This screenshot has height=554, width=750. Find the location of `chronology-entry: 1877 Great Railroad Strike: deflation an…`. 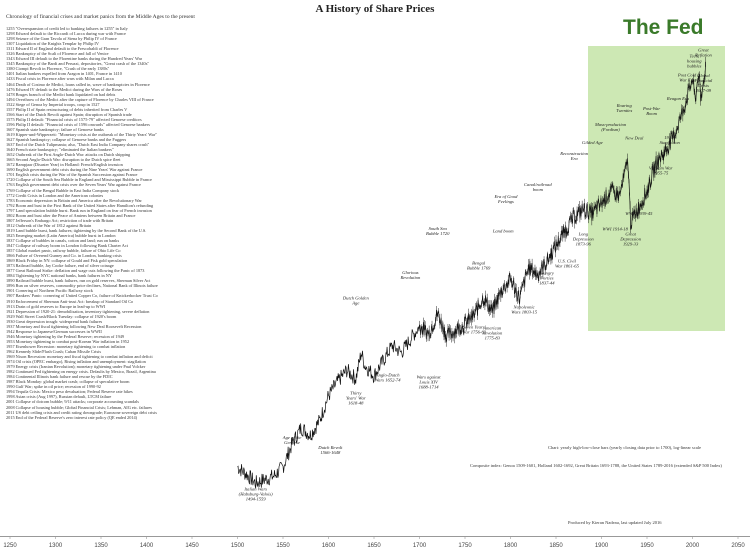

chronology-entry: 1877 Great Railroad Strike: deflation an… is located at coordinates (75, 271).